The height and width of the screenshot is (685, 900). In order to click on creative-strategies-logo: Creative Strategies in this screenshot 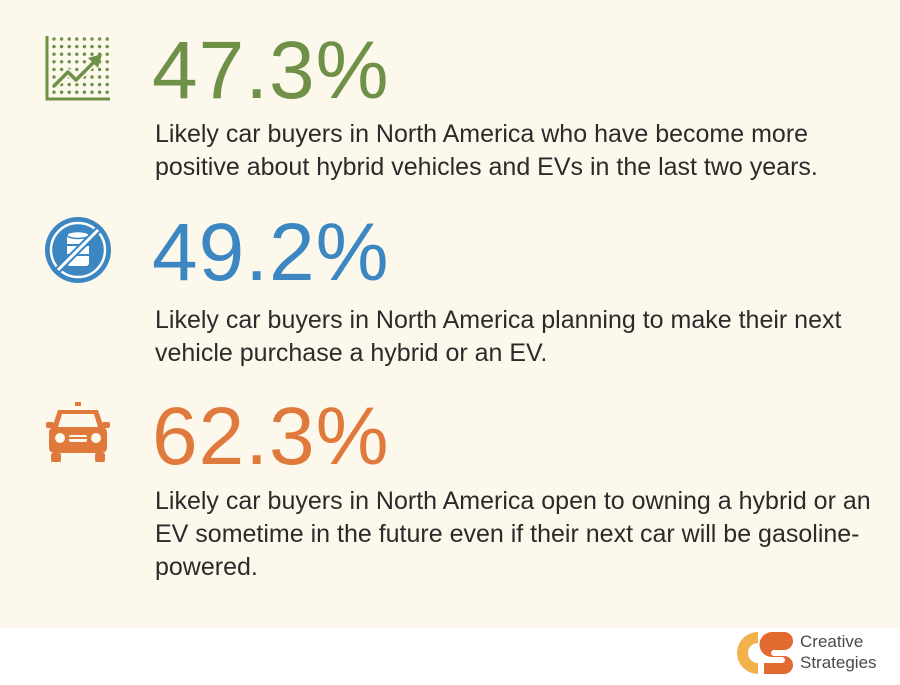, I will do `click(817, 656)`.